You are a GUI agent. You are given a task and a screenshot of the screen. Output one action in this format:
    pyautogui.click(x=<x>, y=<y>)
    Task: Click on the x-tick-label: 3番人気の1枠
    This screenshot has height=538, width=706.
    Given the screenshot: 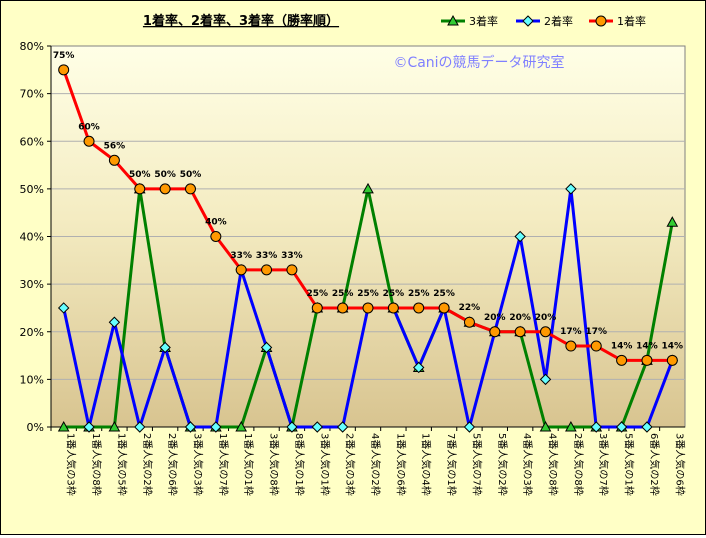 What is the action you would take?
    pyautogui.click(x=324, y=464)
    